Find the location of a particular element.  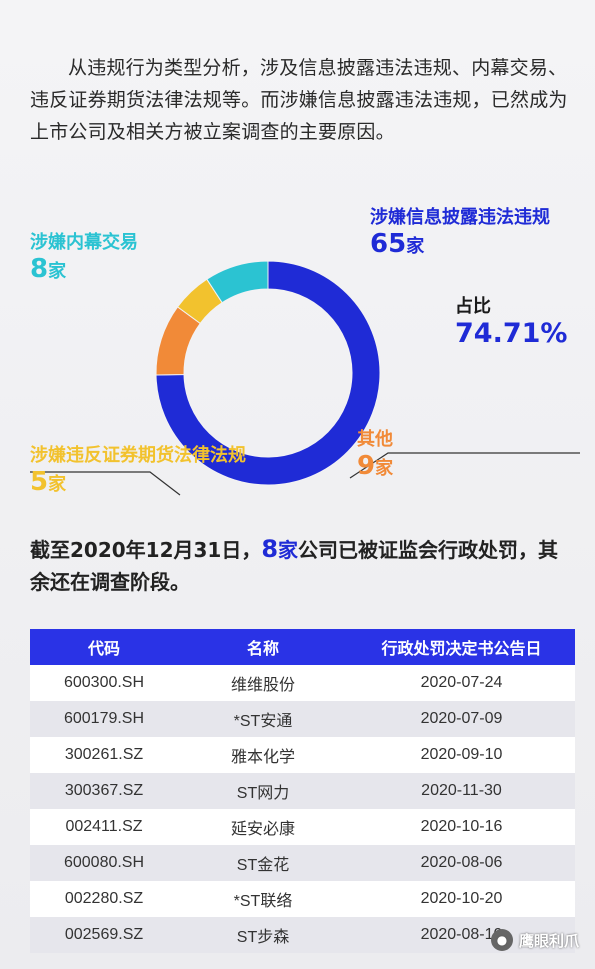

leader-line-info is located at coordinates (464, 465).